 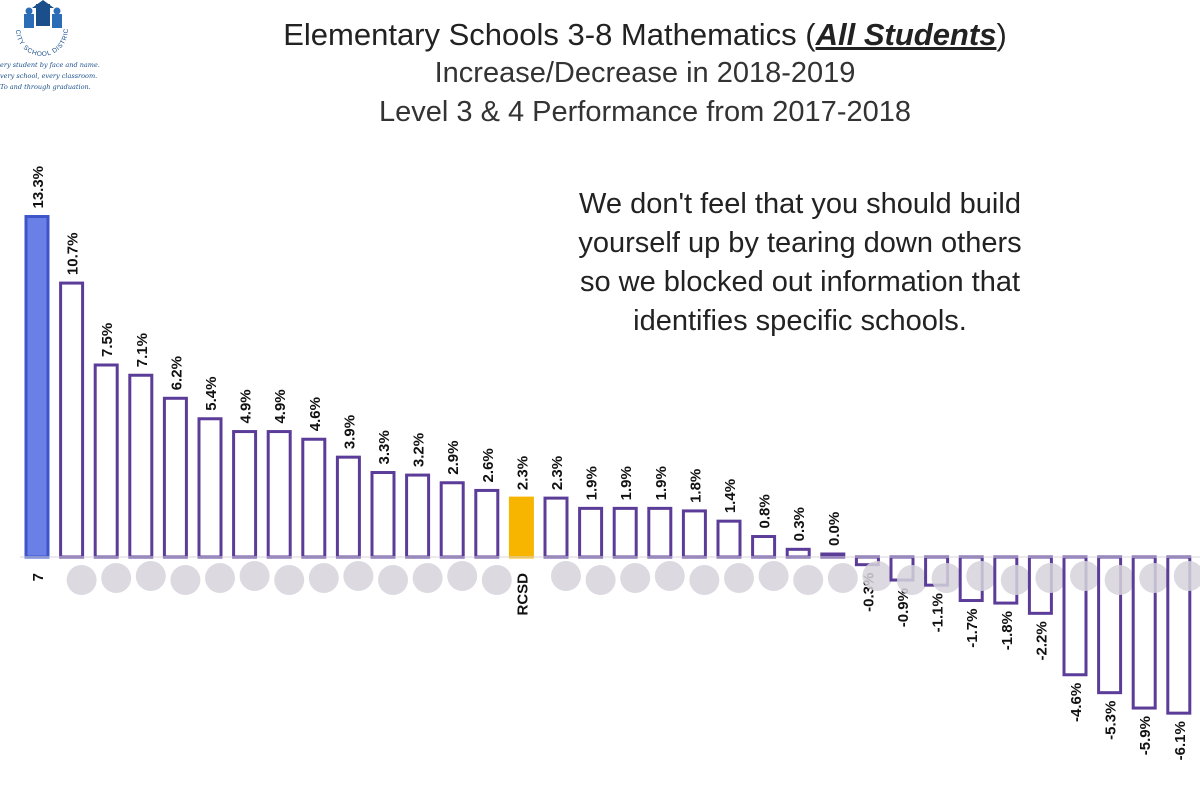 What do you see at coordinates (107, 340) in the screenshot?
I see `data-label: 7.5%` at bounding box center [107, 340].